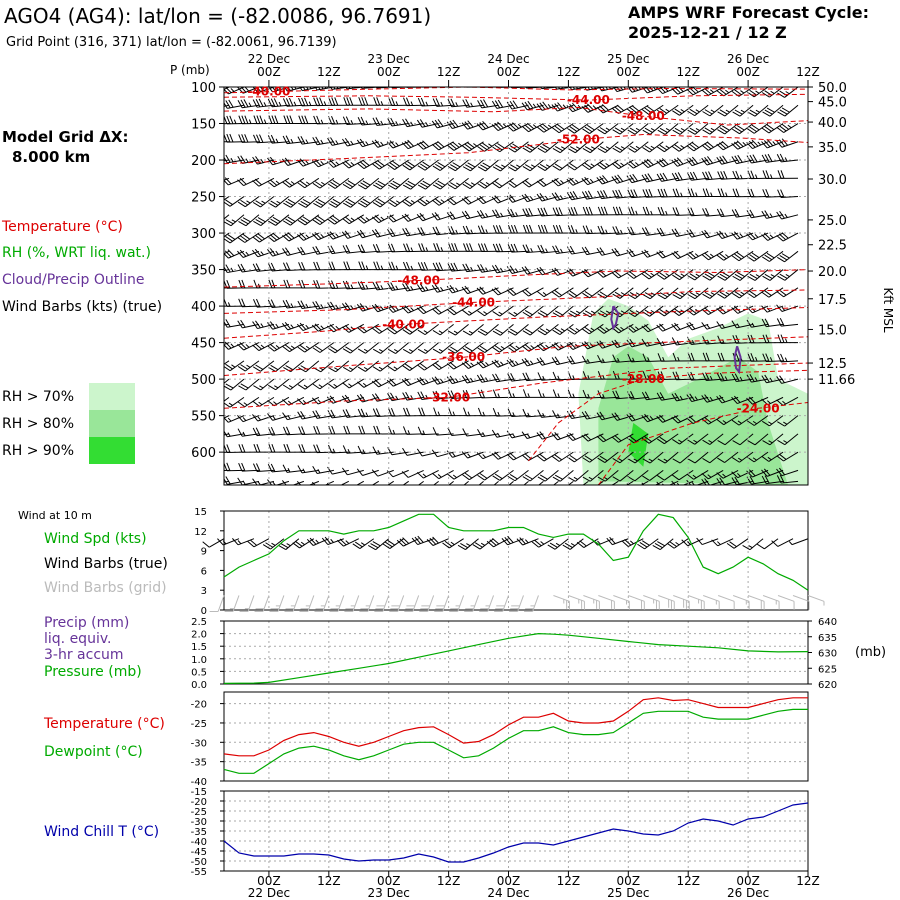  I want to click on barbs-grid-label: Wind Barbs (grid), so click(105, 588).